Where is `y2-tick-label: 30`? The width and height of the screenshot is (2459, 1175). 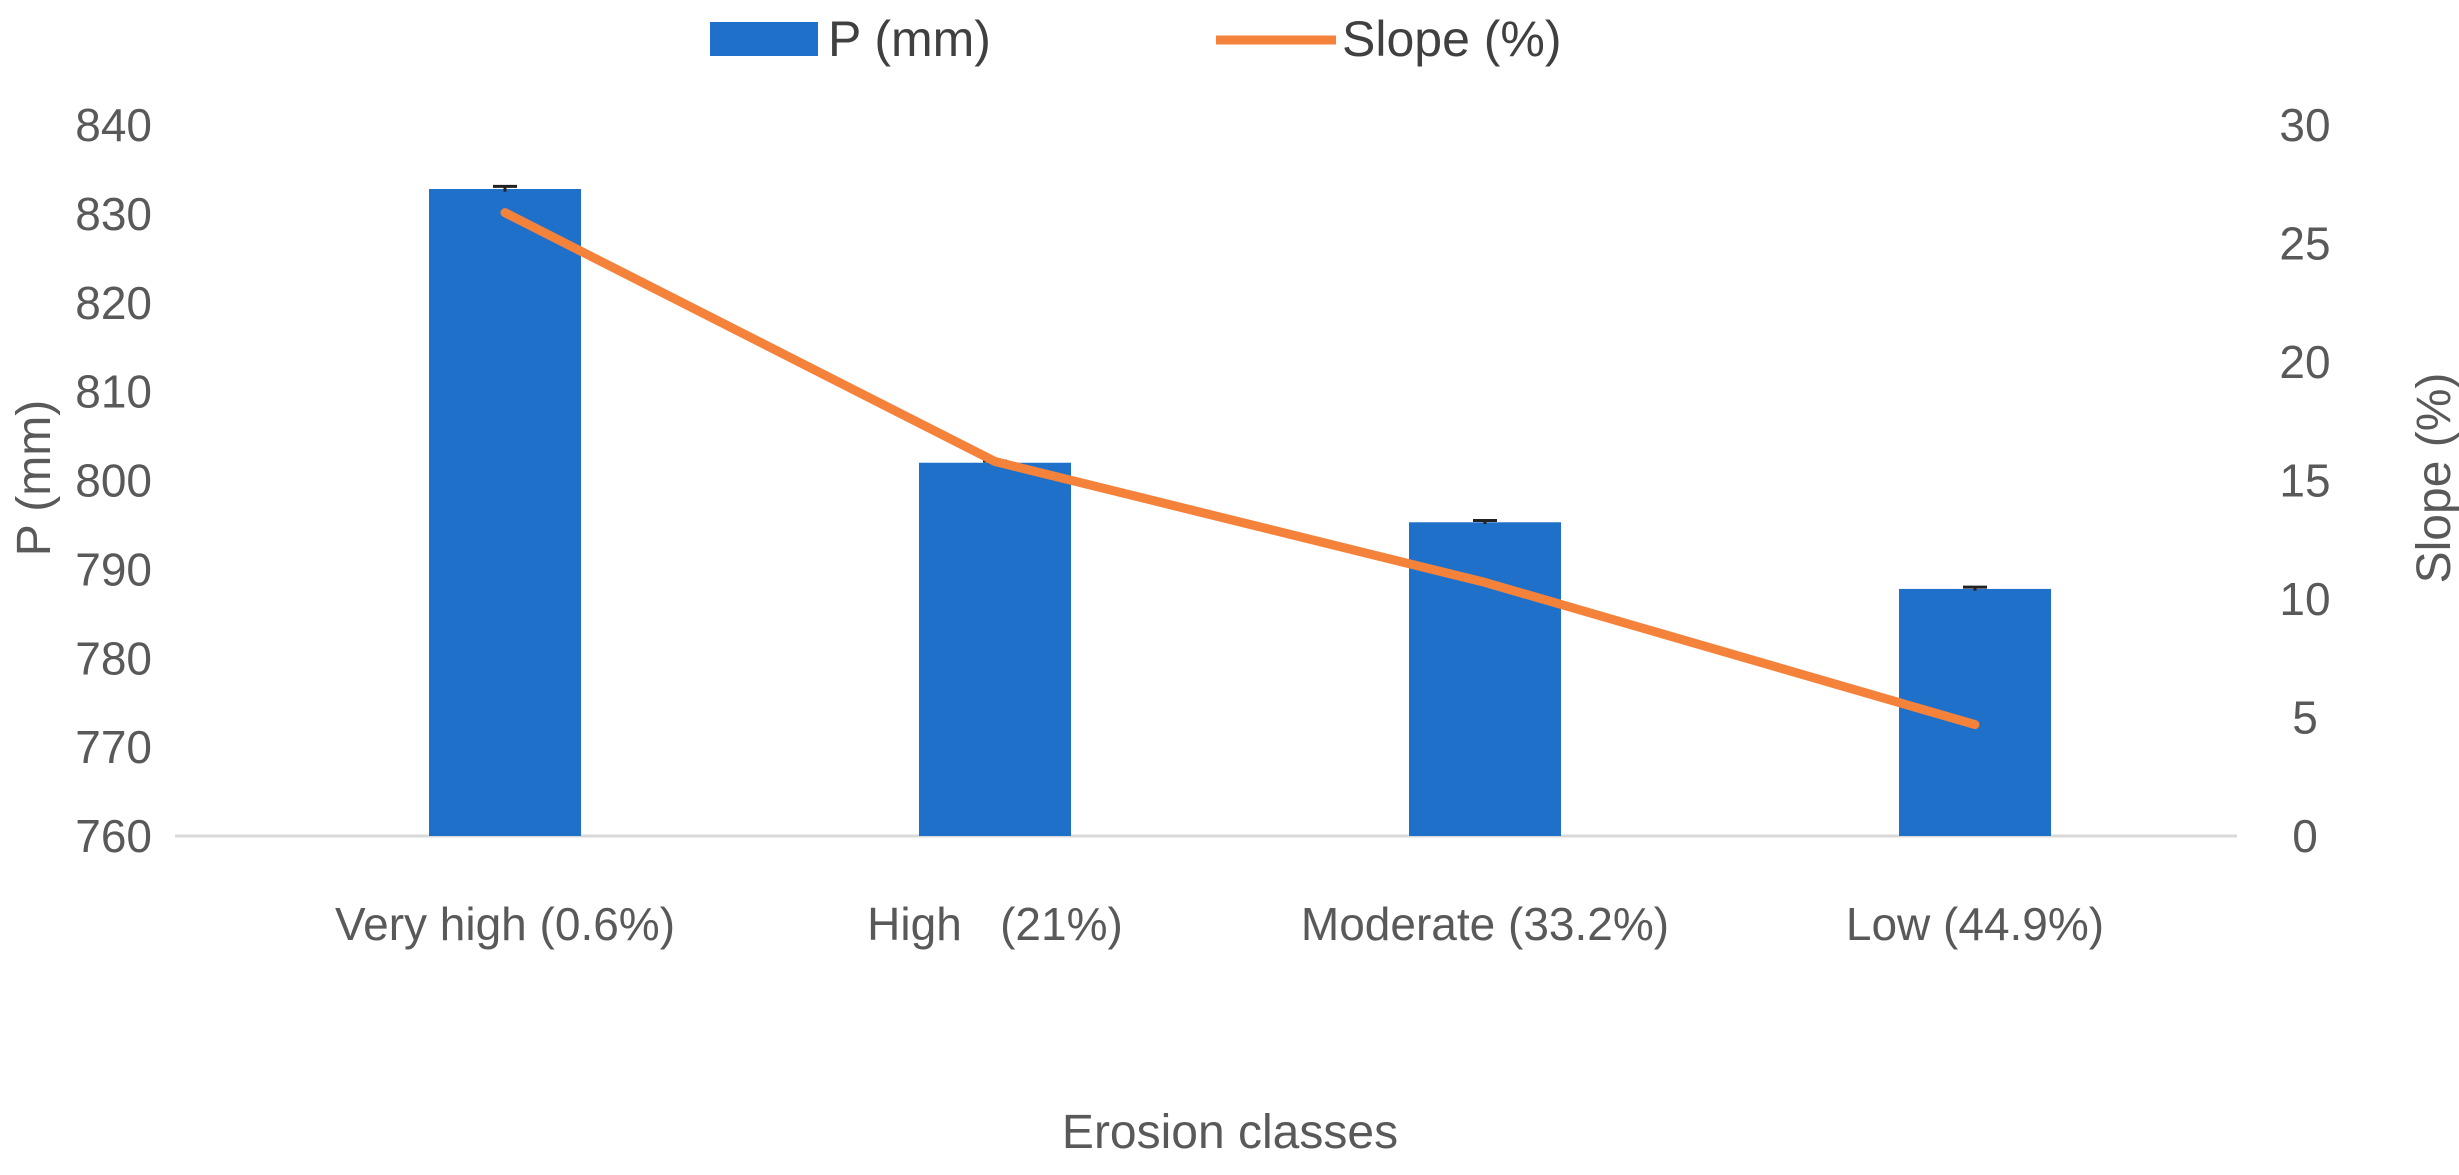
y2-tick-label: 30 is located at coordinates (2304, 125).